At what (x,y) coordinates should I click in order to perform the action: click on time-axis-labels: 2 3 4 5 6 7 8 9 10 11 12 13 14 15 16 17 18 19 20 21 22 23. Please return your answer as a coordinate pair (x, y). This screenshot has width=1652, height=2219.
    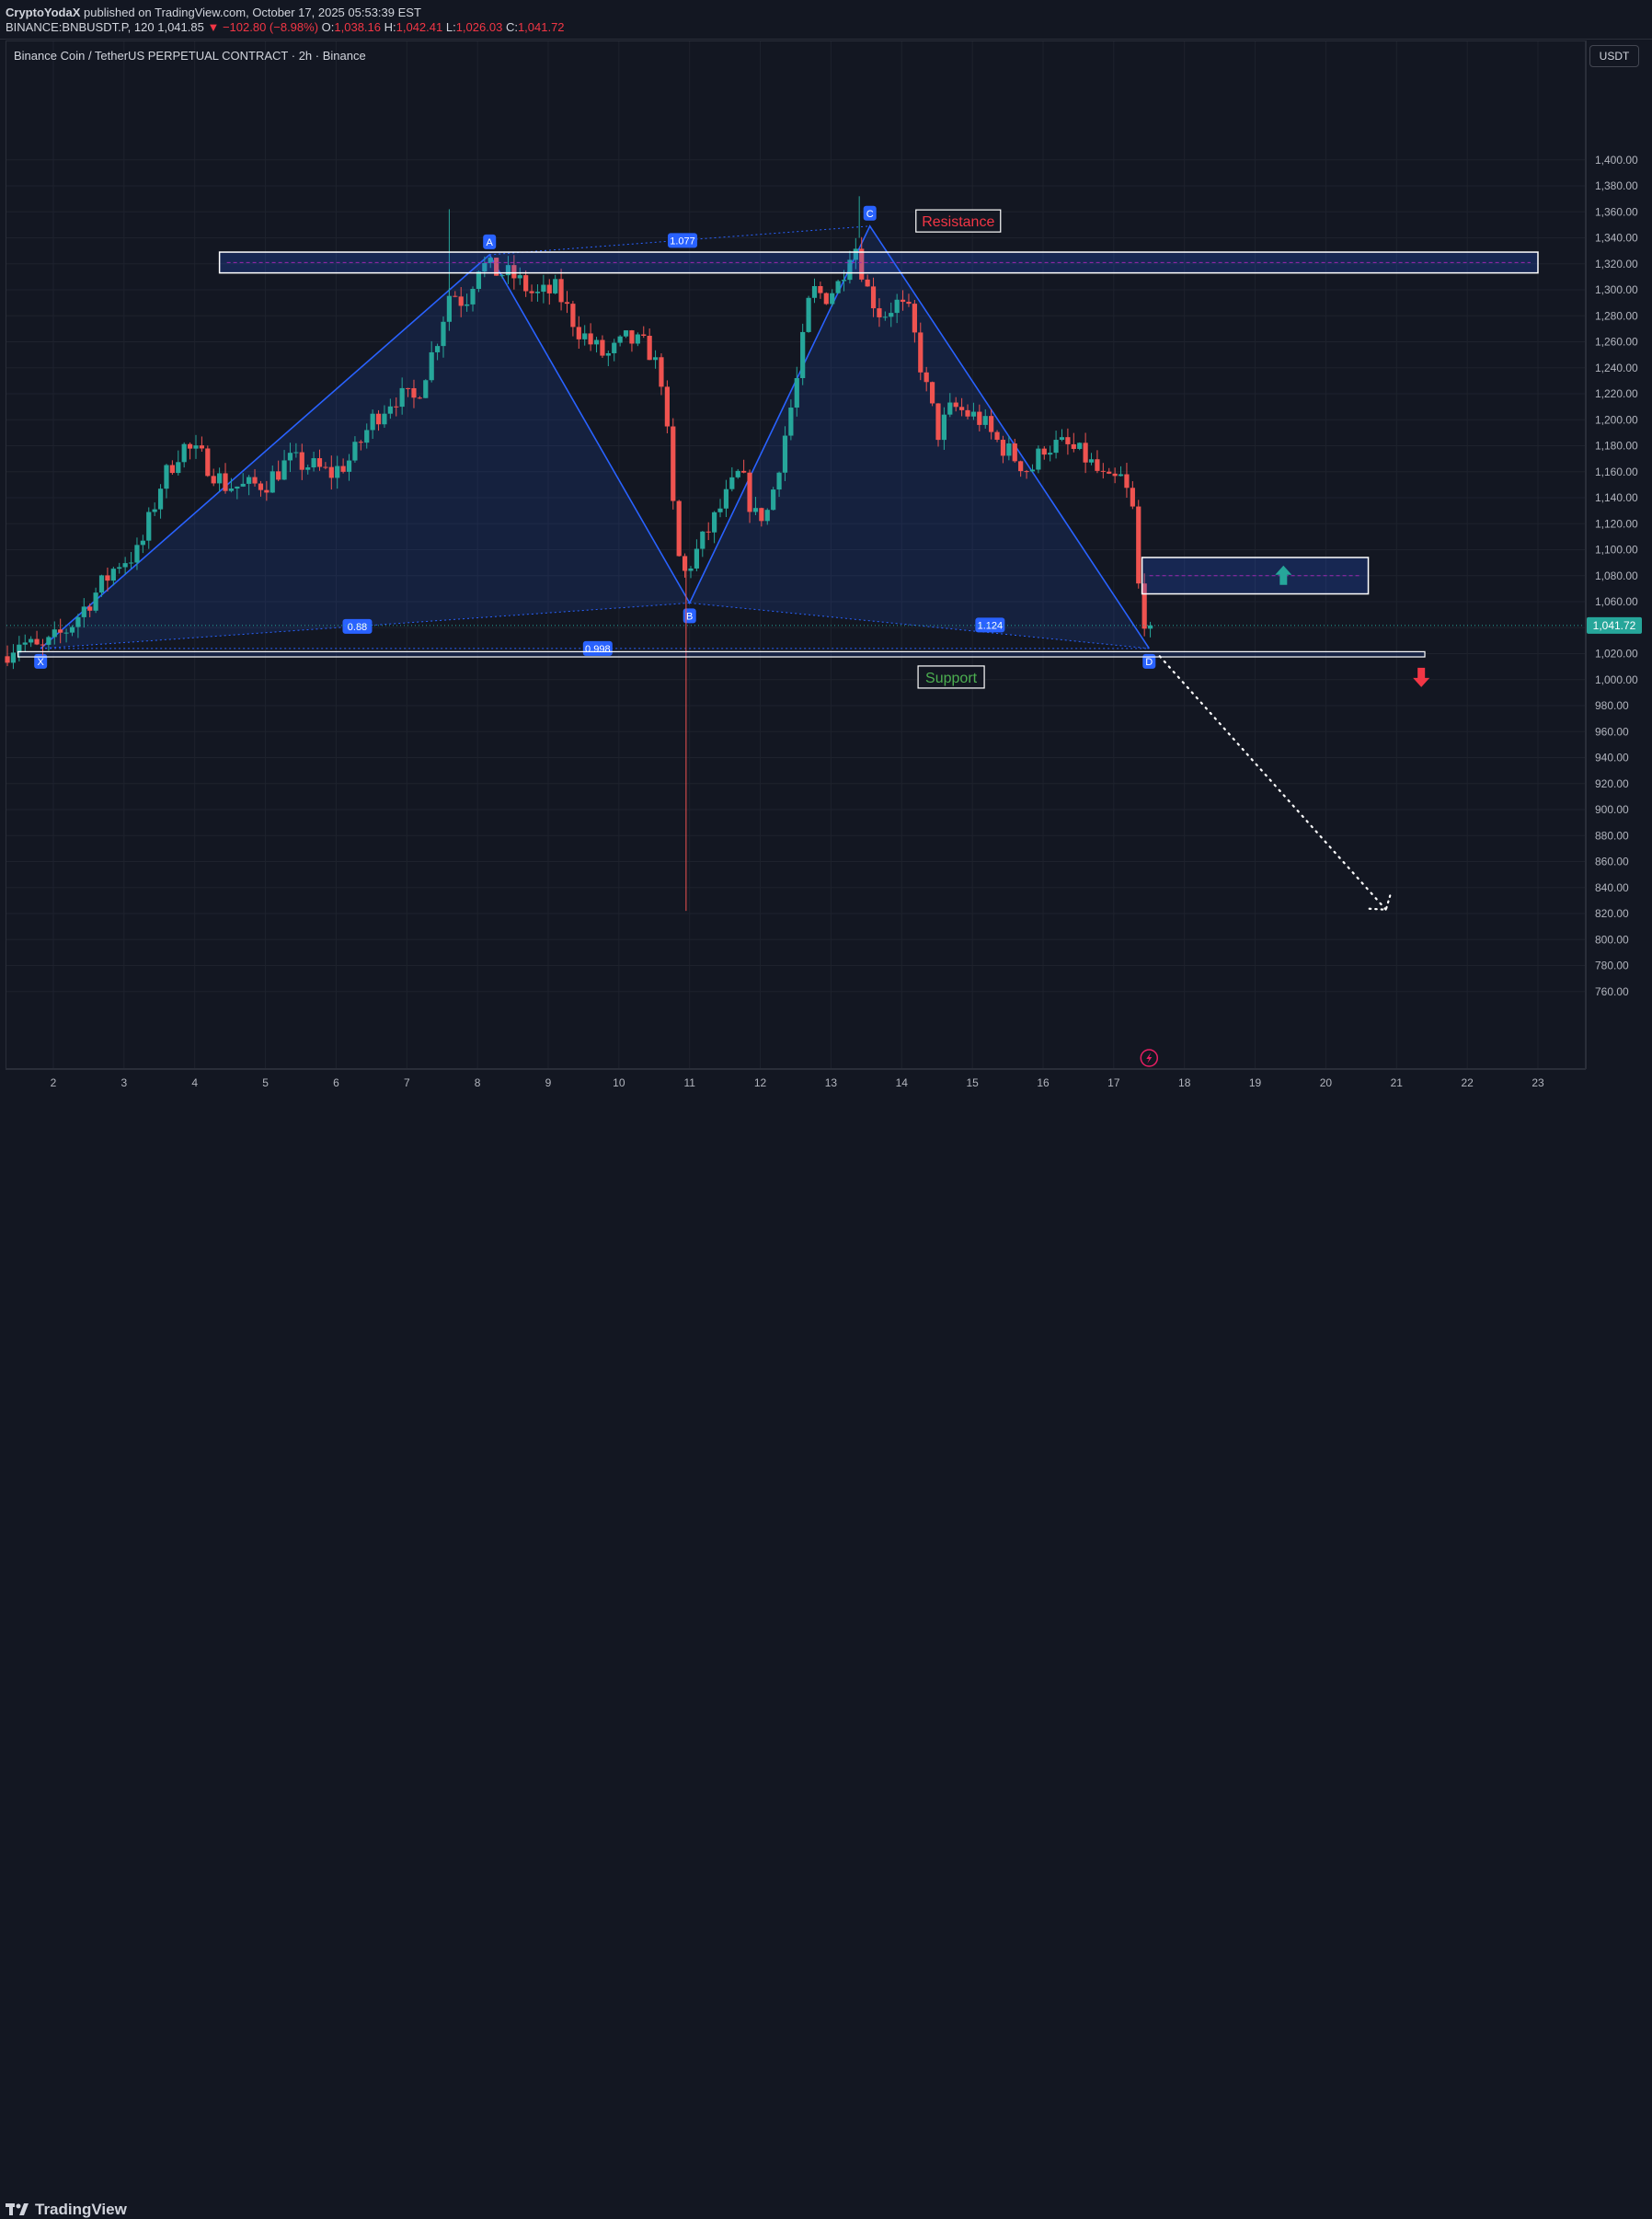
    Looking at the image, I should click on (797, 1082).